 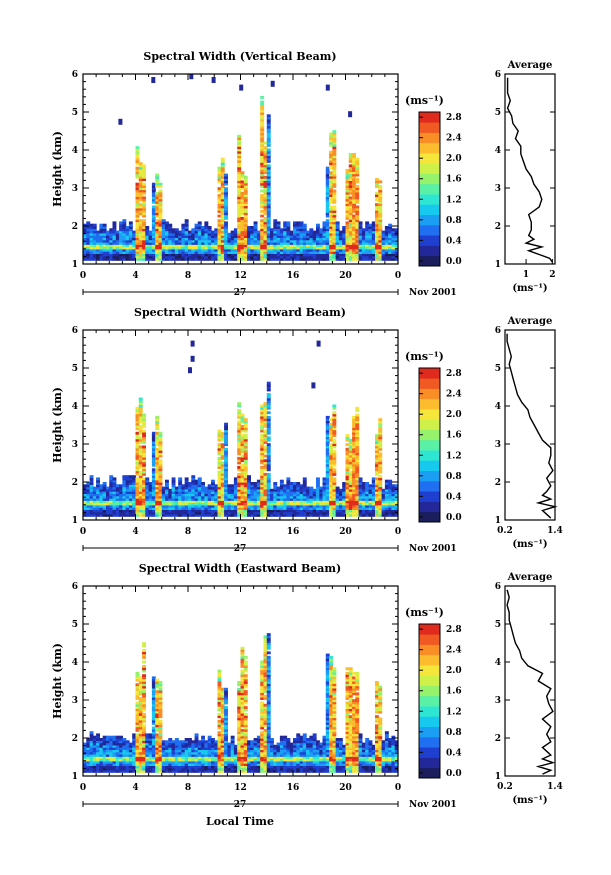 I want to click on colorbar-swatch, so click(x=429, y=127).